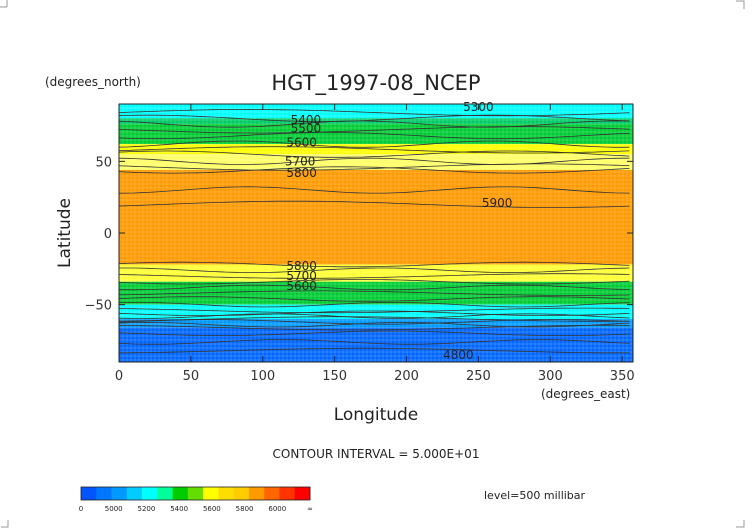 The image size is (752, 532). What do you see at coordinates (376, 415) in the screenshot?
I see `x-axis-label: Longitude` at bounding box center [376, 415].